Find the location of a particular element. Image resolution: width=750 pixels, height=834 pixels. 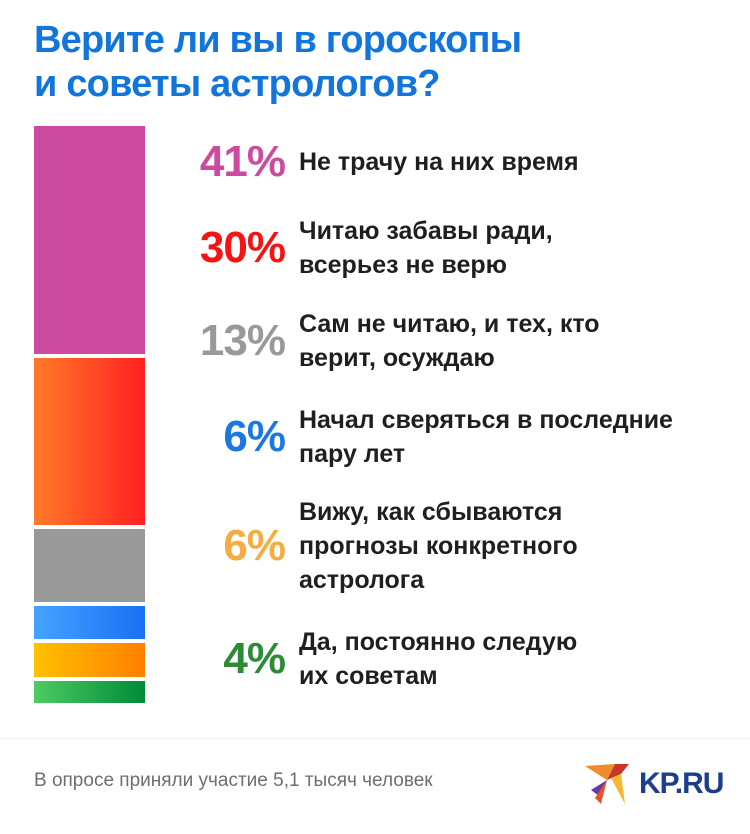

category-label-line: Сам не читаю, и тех, кто is located at coordinates (449, 324).